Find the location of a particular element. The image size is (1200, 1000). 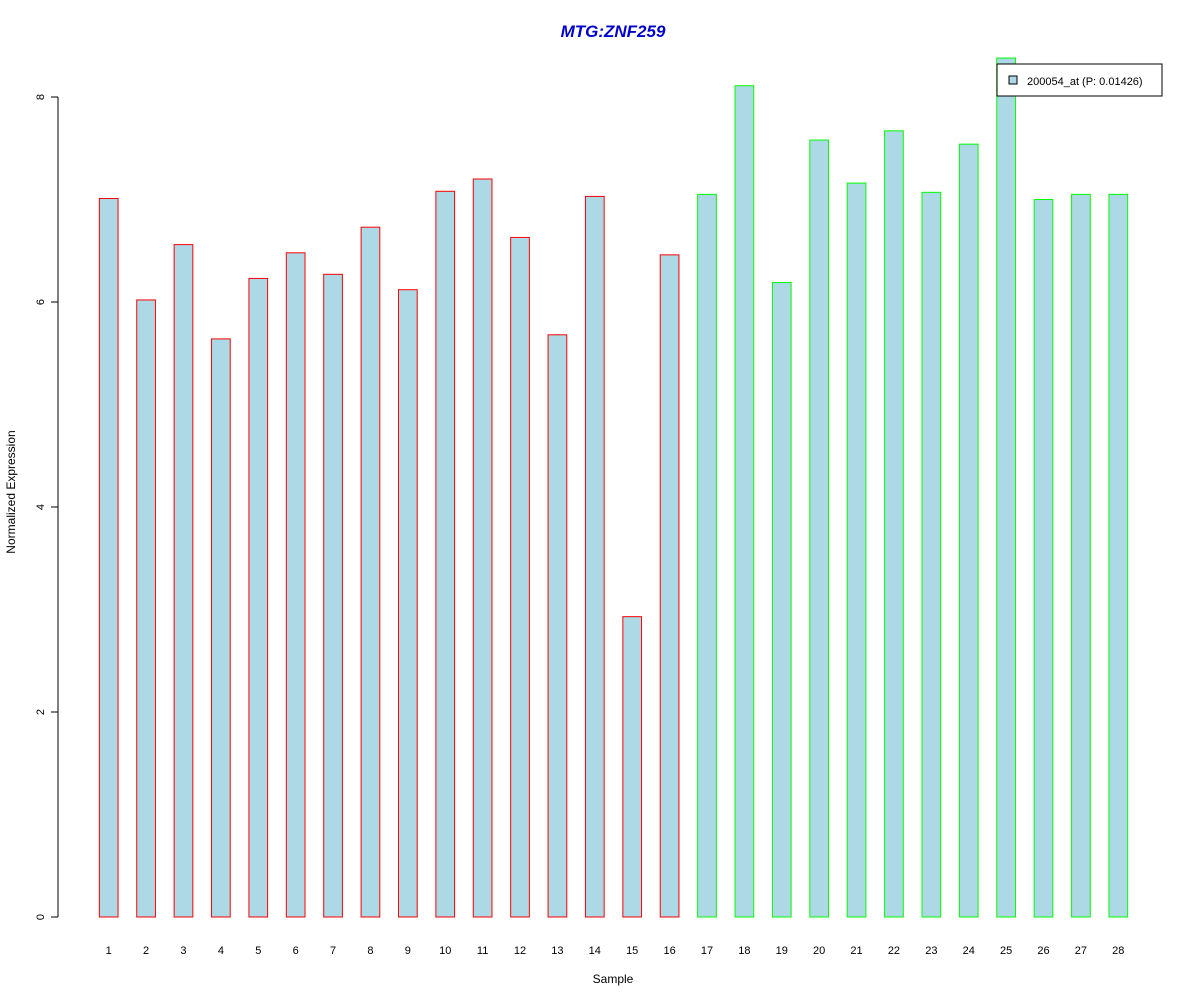

x-tick-label: 18 is located at coordinates (744, 951).